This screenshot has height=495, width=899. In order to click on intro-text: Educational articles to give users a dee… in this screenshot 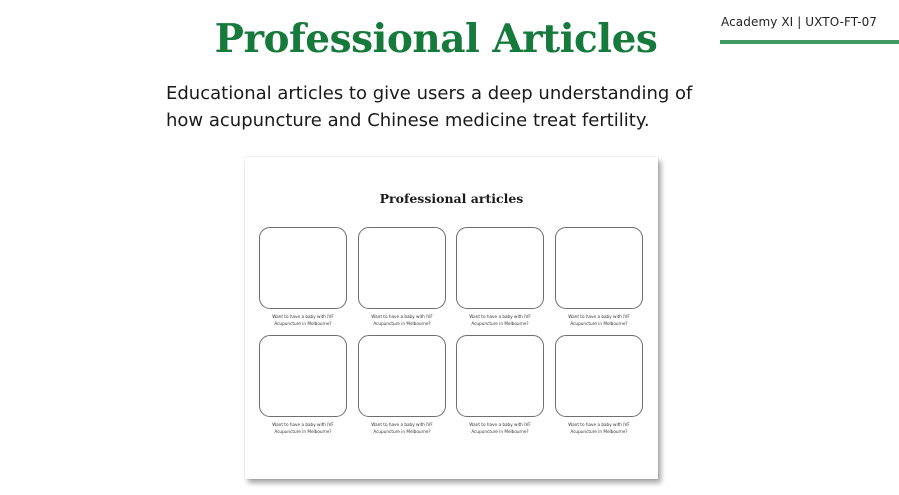, I will do `click(446, 107)`.